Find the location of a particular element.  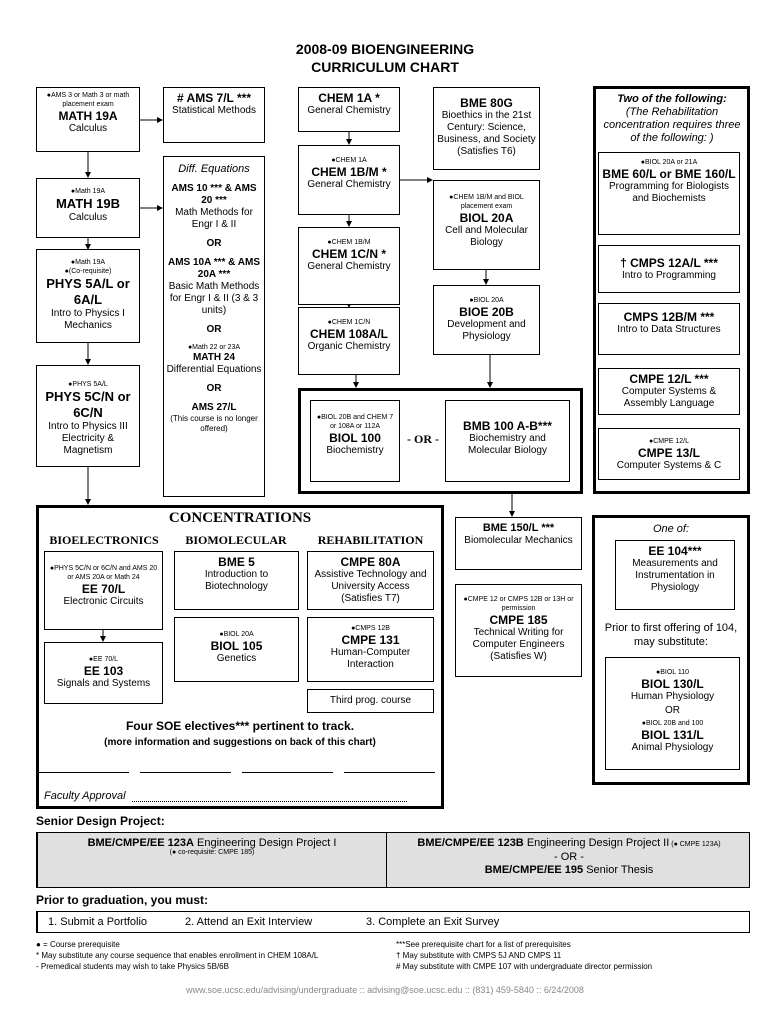

course-title: Engineering Design Project II is located at coordinates (596, 843).